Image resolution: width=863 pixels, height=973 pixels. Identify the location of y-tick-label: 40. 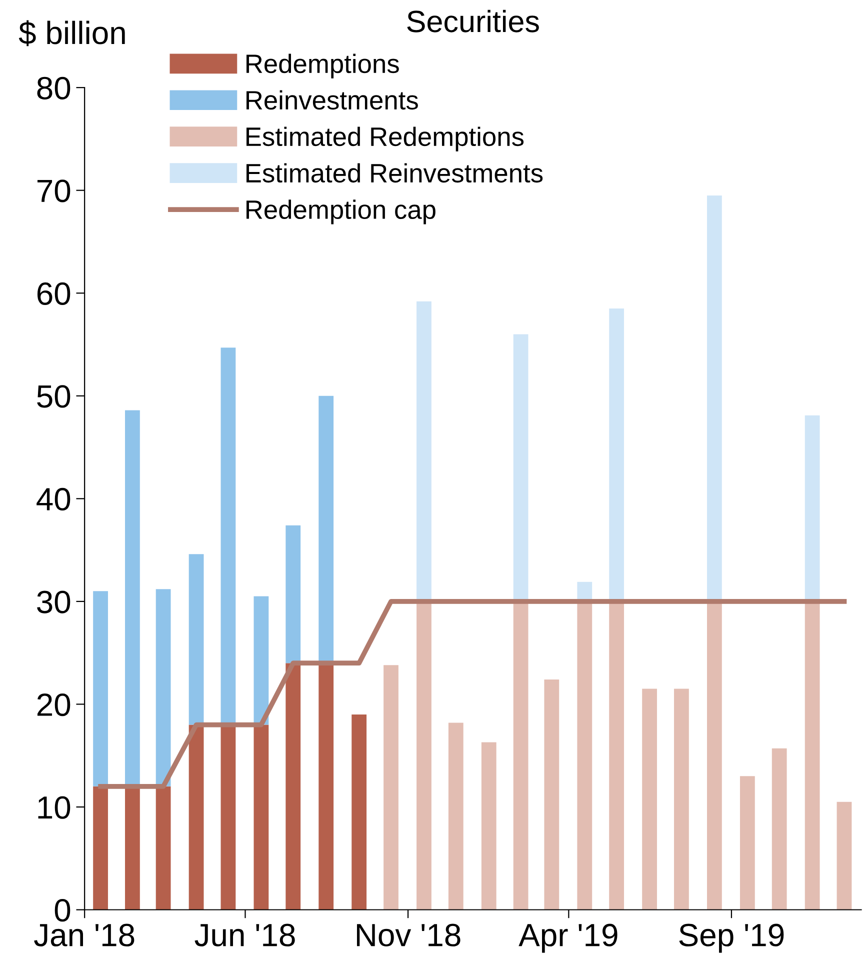
(53, 499).